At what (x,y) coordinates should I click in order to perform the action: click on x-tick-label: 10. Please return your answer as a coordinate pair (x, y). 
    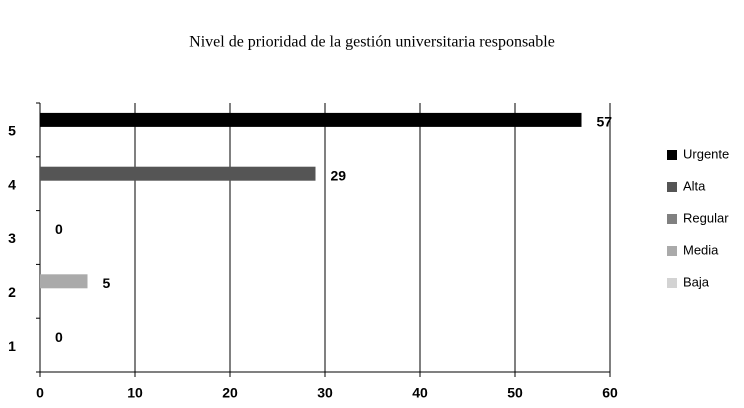
    Looking at the image, I should click on (135, 393).